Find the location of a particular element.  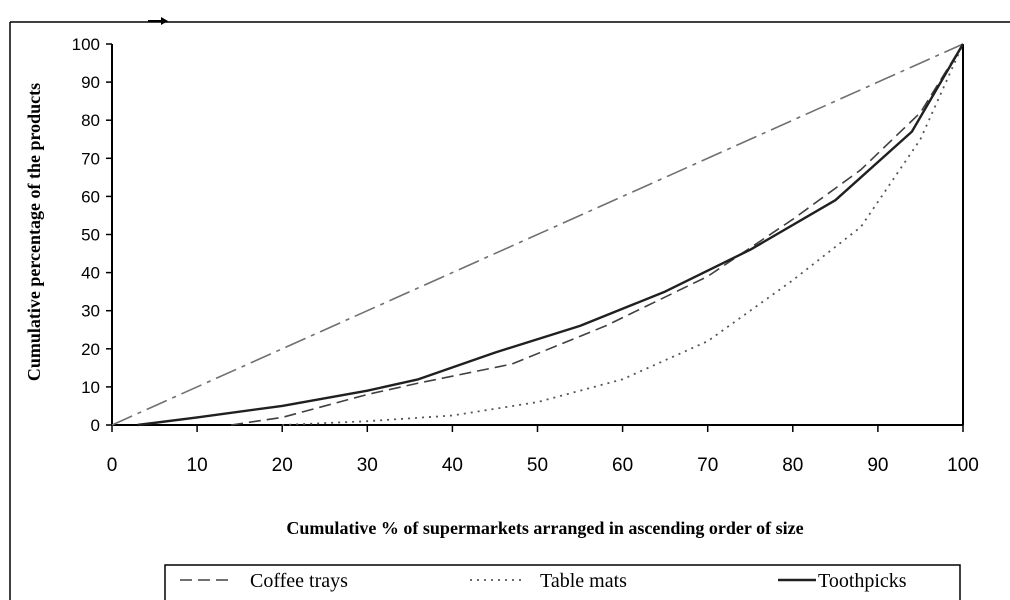

x-tick-label: 40 is located at coordinates (452, 465).